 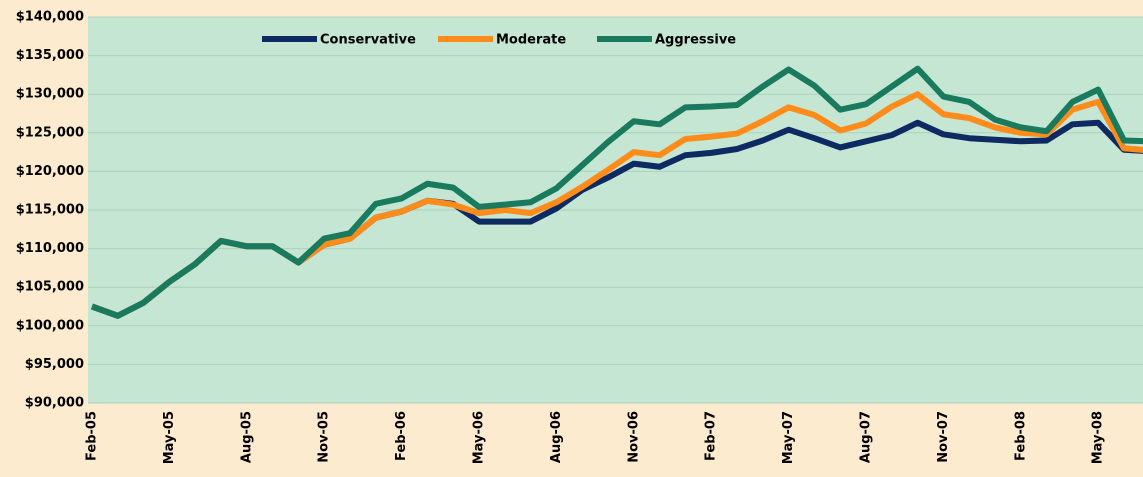 I want to click on y-tick-label: $110,000, so click(x=50, y=248).